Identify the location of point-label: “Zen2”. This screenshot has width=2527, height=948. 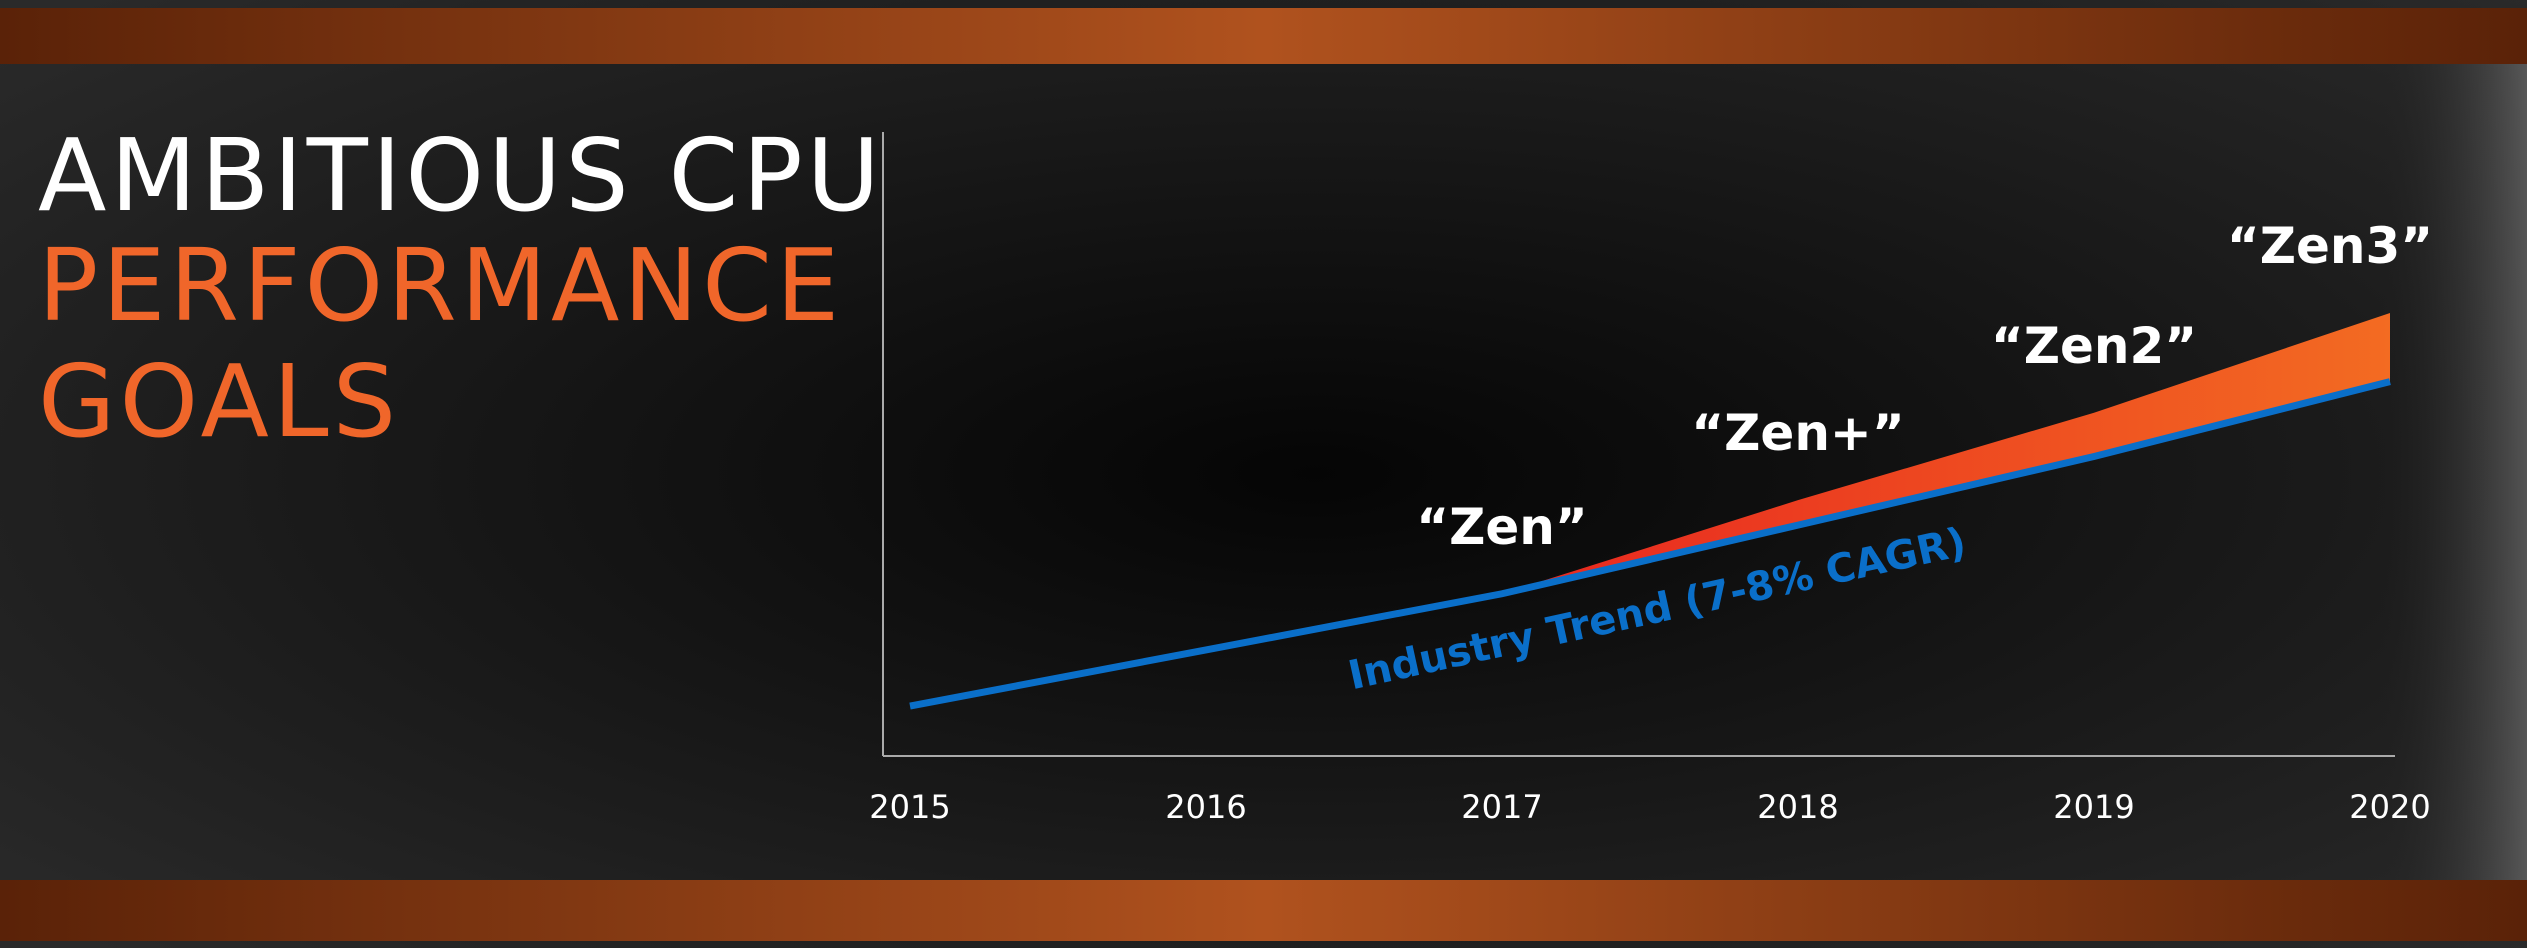
(2094, 346).